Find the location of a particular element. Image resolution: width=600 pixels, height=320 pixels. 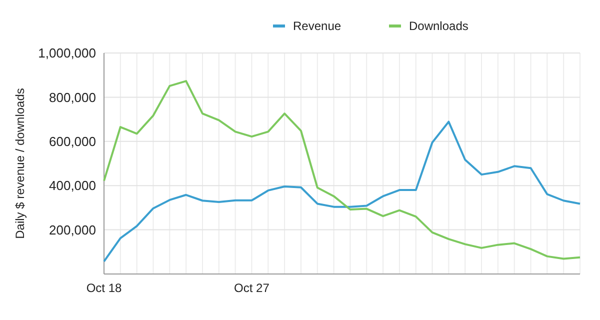

y-tick-label: 1,000,000 is located at coordinates (67, 53).